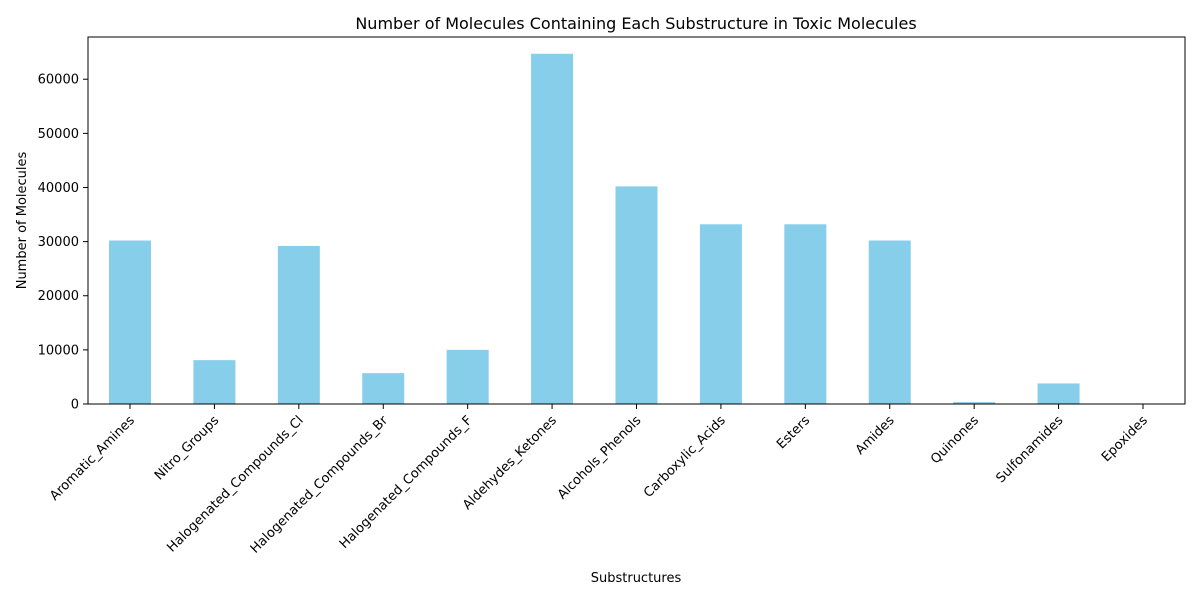  Describe the element at coordinates (1058, 393) in the screenshot. I see `bar-sulfonamides` at that location.